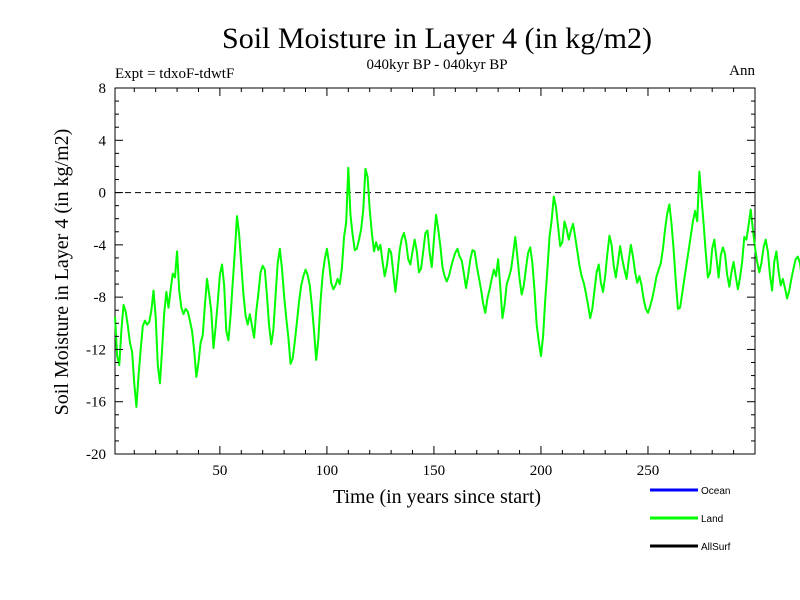  I want to click on legend-label-land: Land, so click(712, 519).